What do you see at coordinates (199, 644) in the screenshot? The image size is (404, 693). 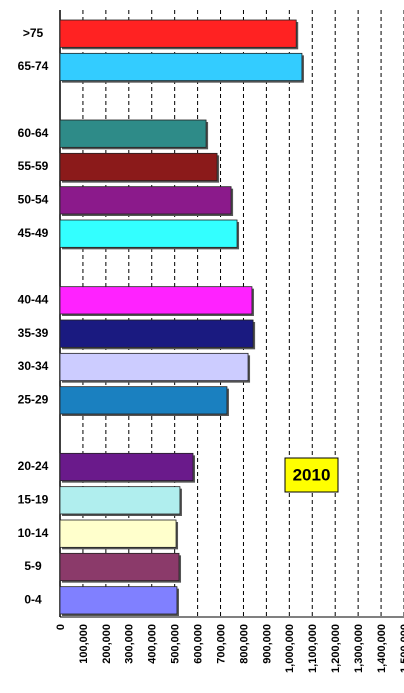 I see `x-tick-label: 600,000` at bounding box center [199, 644].